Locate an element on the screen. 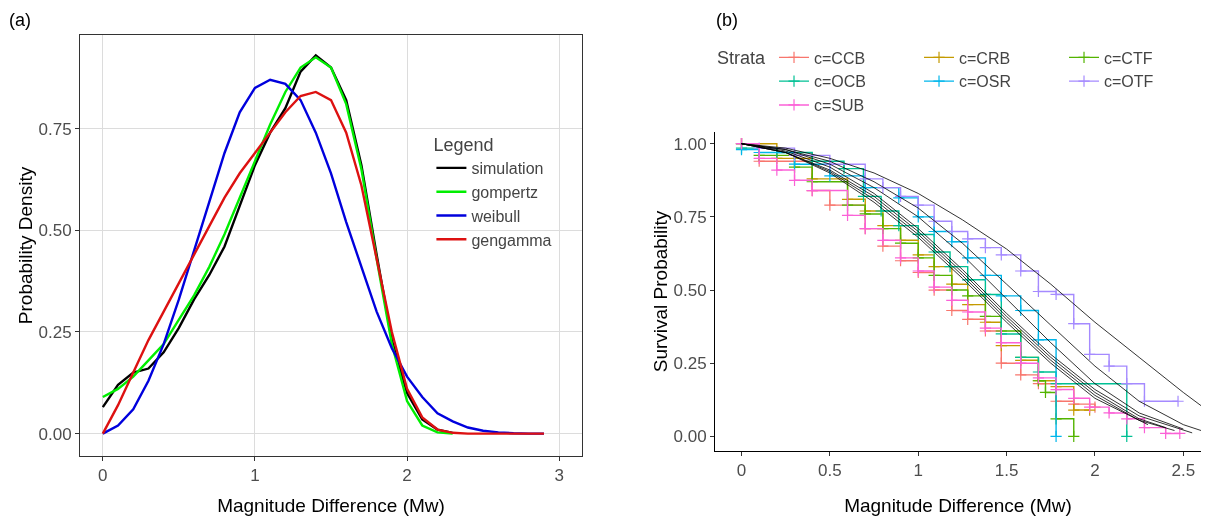 This screenshot has height=516, width=1211. legend-label: gengamma is located at coordinates (511, 240).